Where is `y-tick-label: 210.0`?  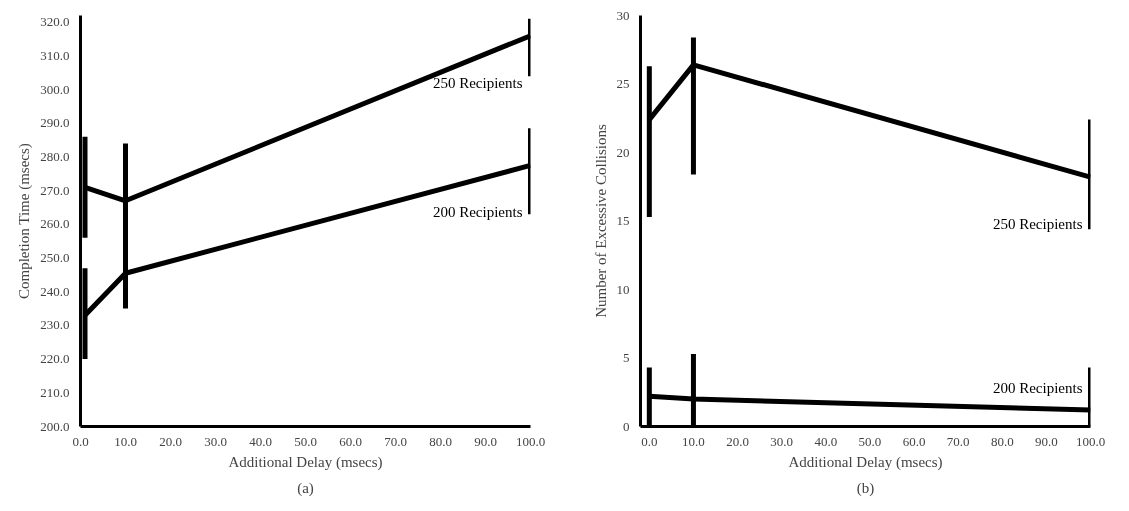
y-tick-label: 210.0 is located at coordinates (55, 392).